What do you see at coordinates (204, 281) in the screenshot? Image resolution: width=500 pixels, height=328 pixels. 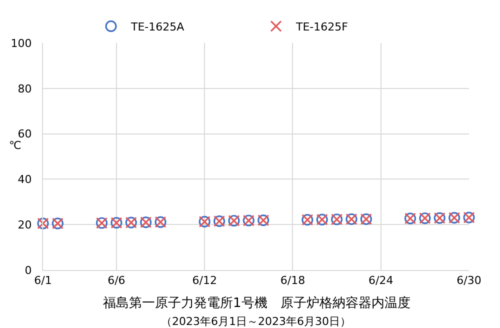 I see `x-tick-label: 6/12` at bounding box center [204, 281].